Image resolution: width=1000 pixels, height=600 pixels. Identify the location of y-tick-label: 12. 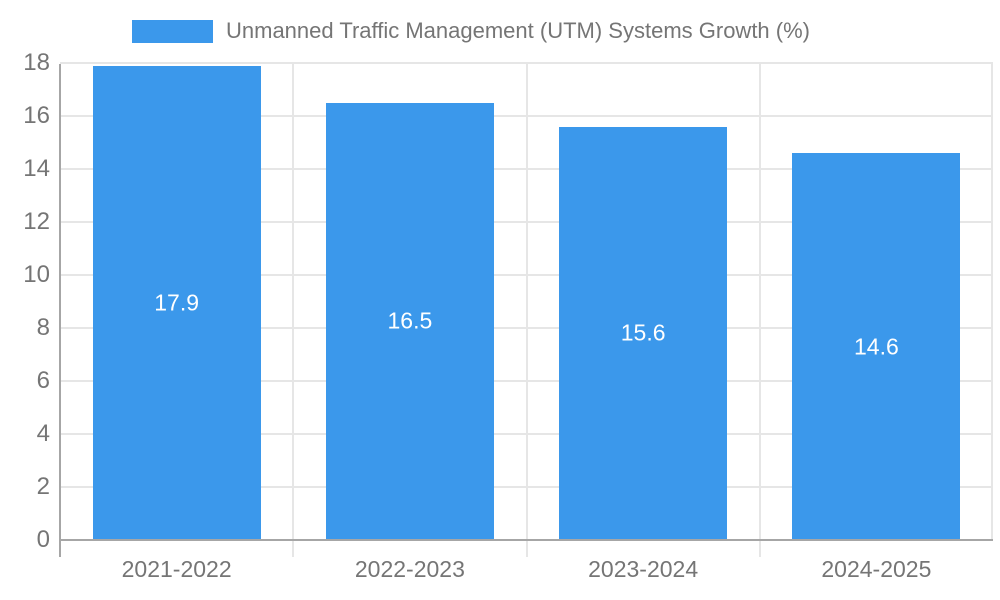
(36, 221).